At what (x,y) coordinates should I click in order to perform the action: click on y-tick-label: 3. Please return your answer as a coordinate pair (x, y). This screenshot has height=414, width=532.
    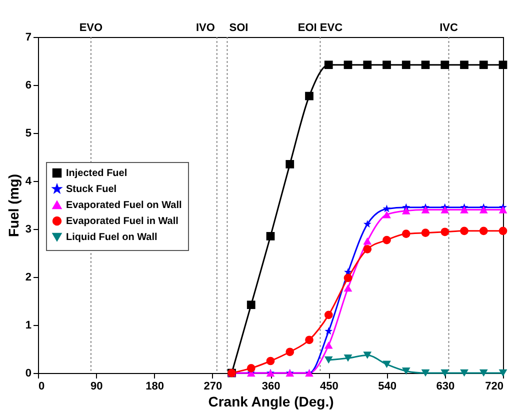
    Looking at the image, I should click on (28, 230).